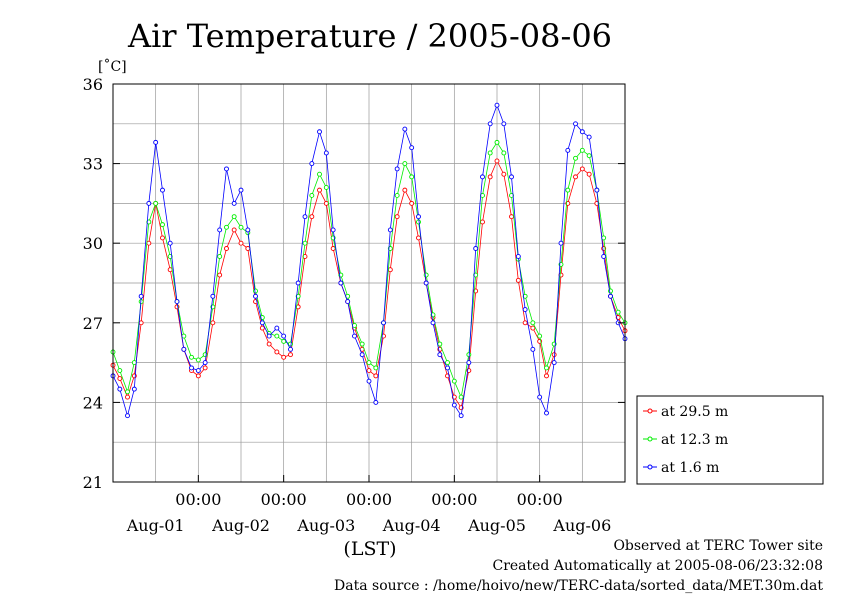 The height and width of the screenshot is (595, 842). Describe the element at coordinates (650, 467) in the screenshot. I see `legend-swatch-marker` at that location.